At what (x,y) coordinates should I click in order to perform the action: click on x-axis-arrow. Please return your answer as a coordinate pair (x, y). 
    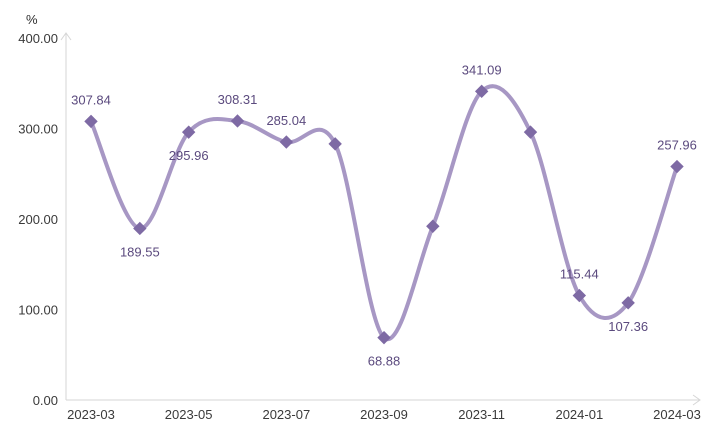
    Looking at the image, I should click on (696, 400).